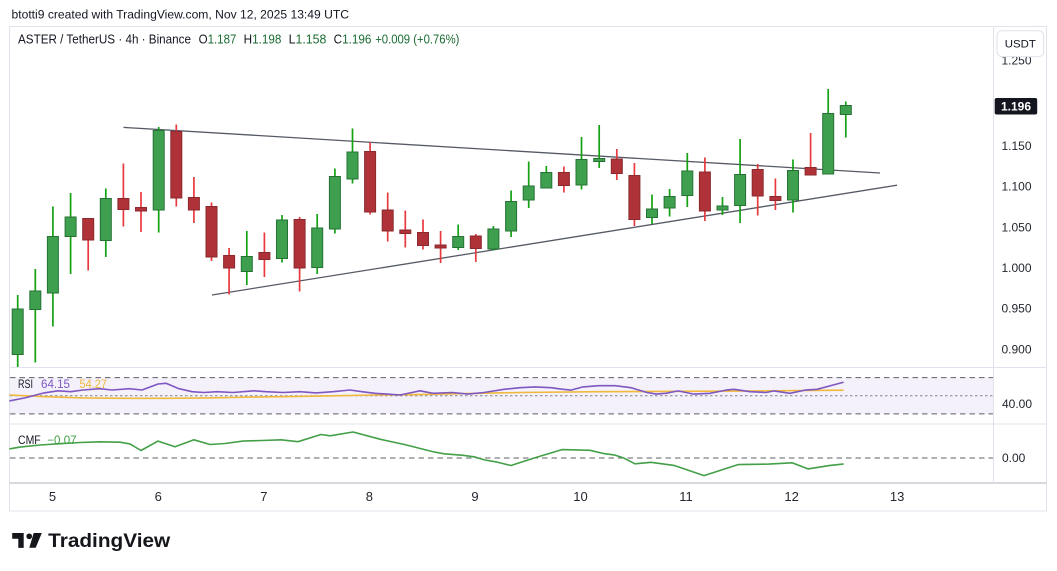 This screenshot has height=571, width=1057. I want to click on svg-text: 1.196, so click(1016, 107).